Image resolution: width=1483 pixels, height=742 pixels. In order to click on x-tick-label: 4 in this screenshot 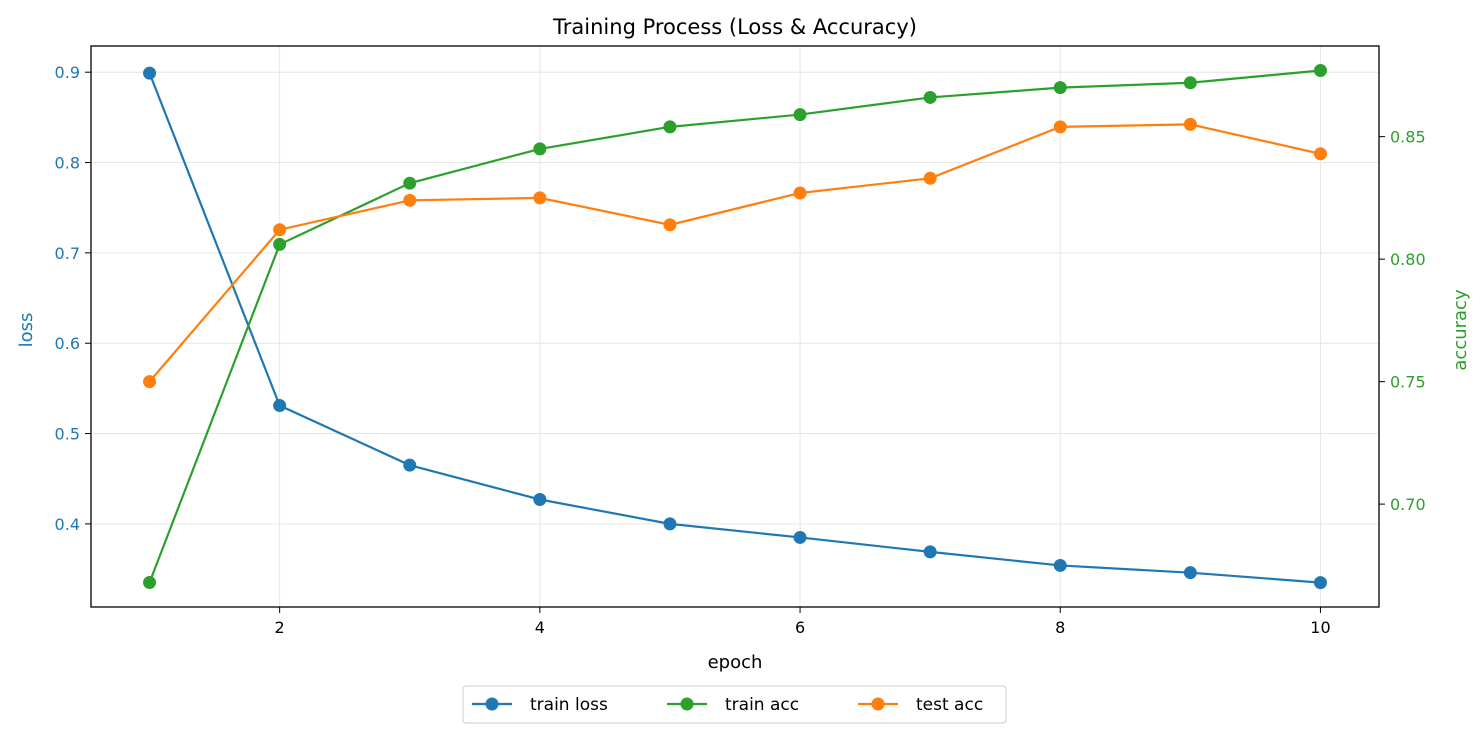, I will do `click(540, 627)`.